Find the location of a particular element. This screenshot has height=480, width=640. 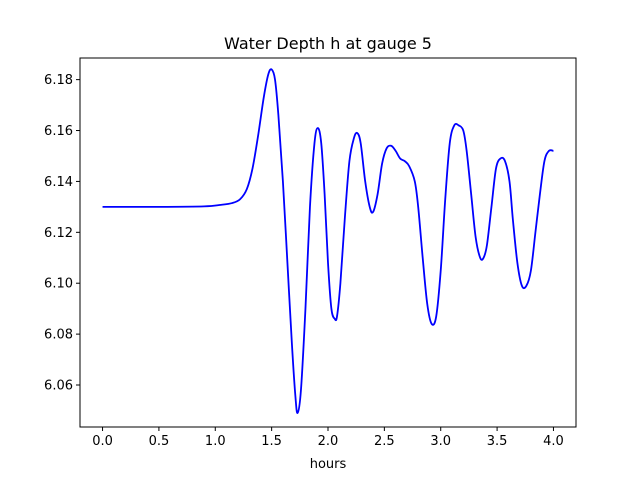

y-tick-label: 6.08 is located at coordinates (58, 335).